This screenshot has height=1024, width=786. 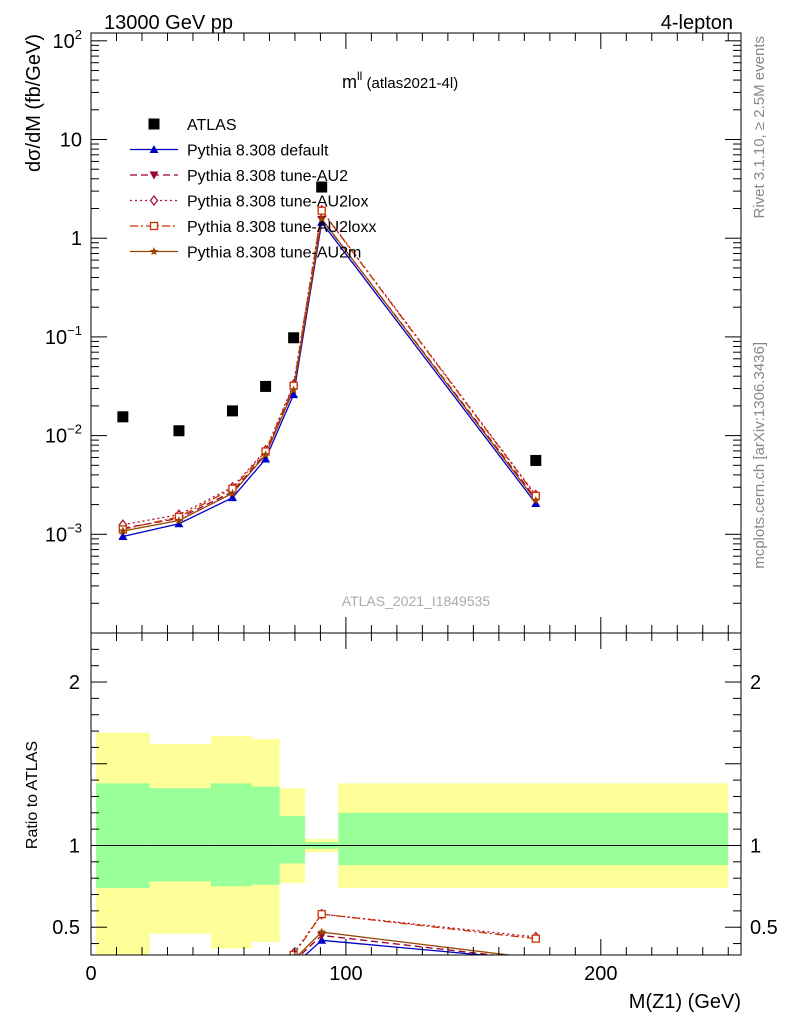 What do you see at coordinates (154, 200) in the screenshot?
I see `legend-marker-AU2lox` at bounding box center [154, 200].